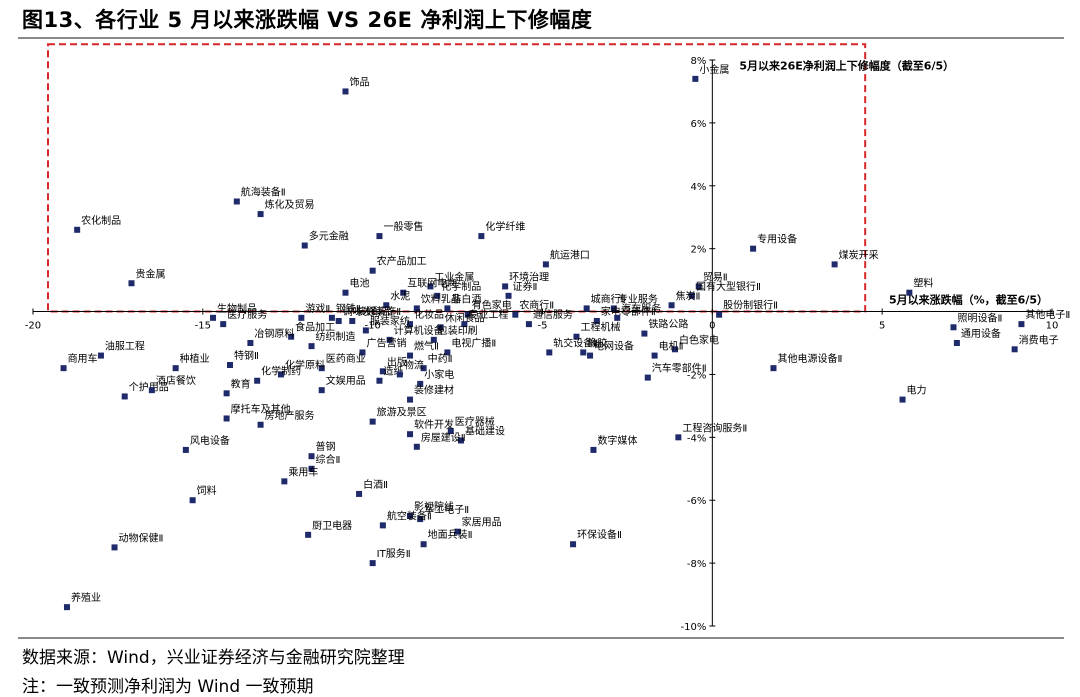 The height and width of the screenshot is (697, 1080). What do you see at coordinates (303, 471) in the screenshot?
I see `point-label: 乘用车` at bounding box center [303, 471].